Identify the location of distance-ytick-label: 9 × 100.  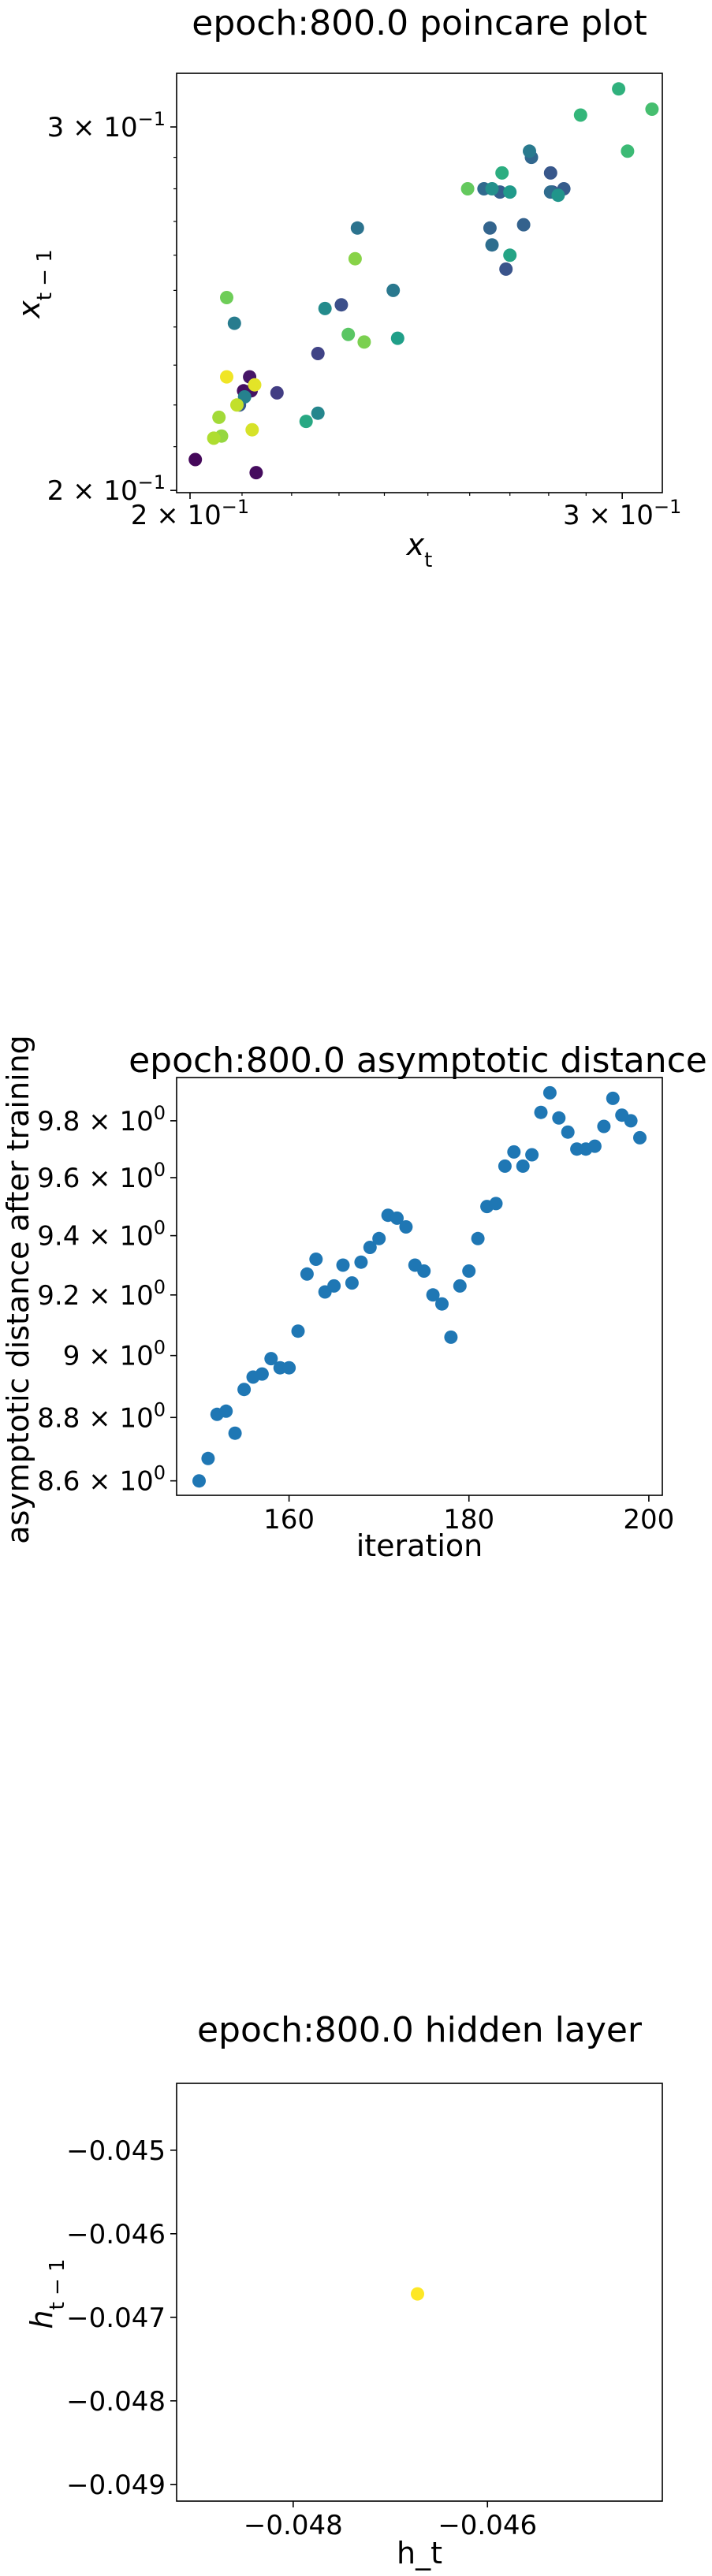
(114, 1354).